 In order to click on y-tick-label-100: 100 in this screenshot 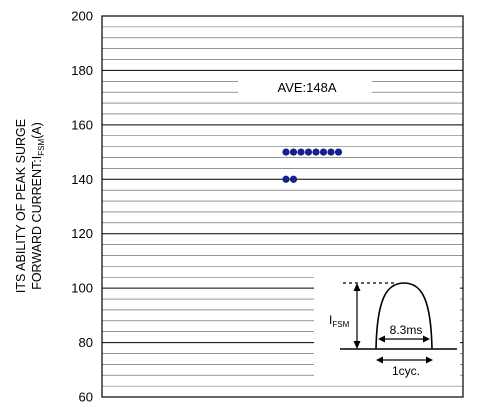, I will do `click(82, 288)`.